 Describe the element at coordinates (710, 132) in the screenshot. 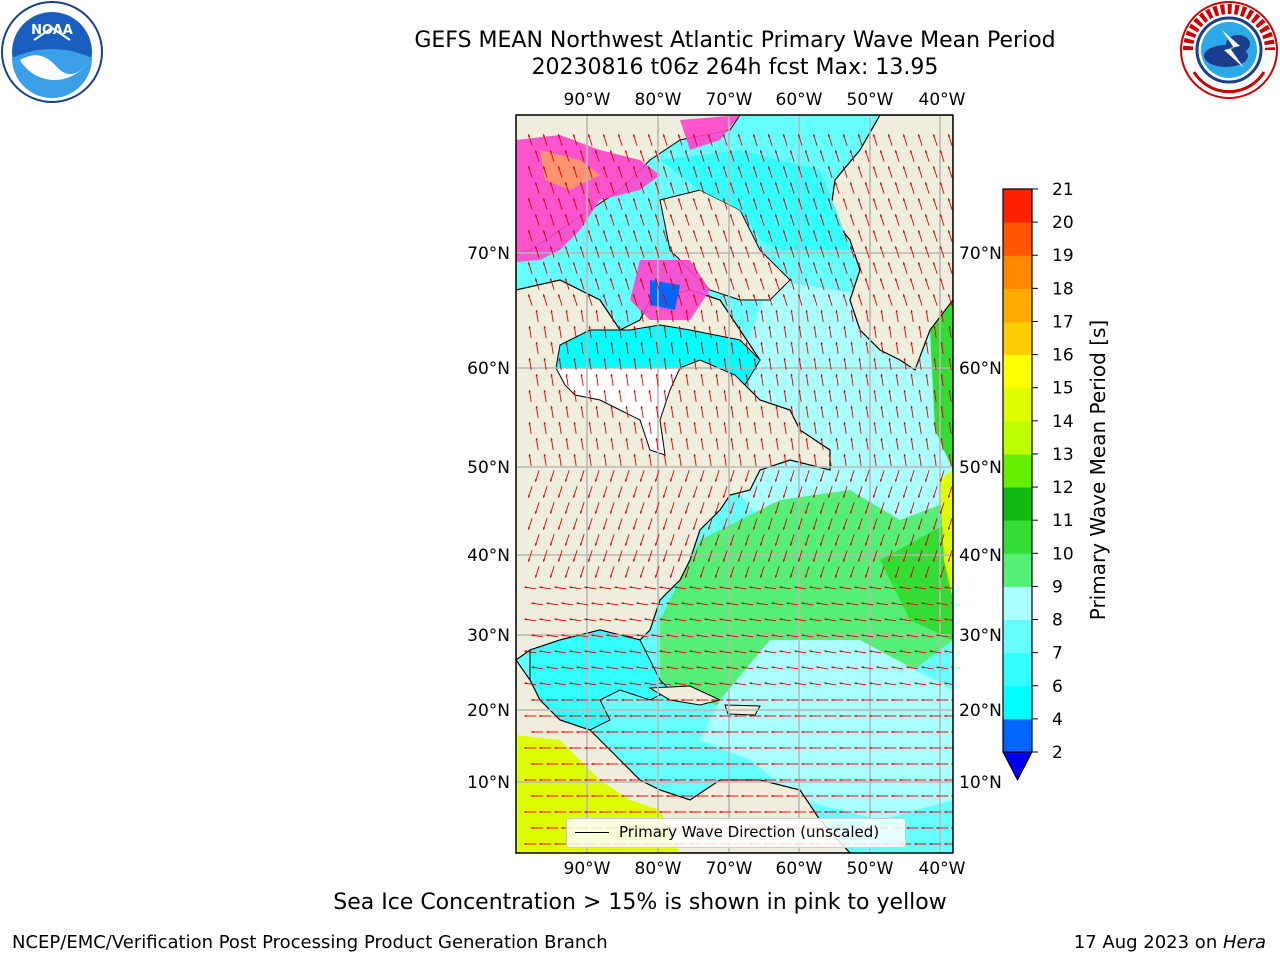

I see `sea-ice-north` at that location.